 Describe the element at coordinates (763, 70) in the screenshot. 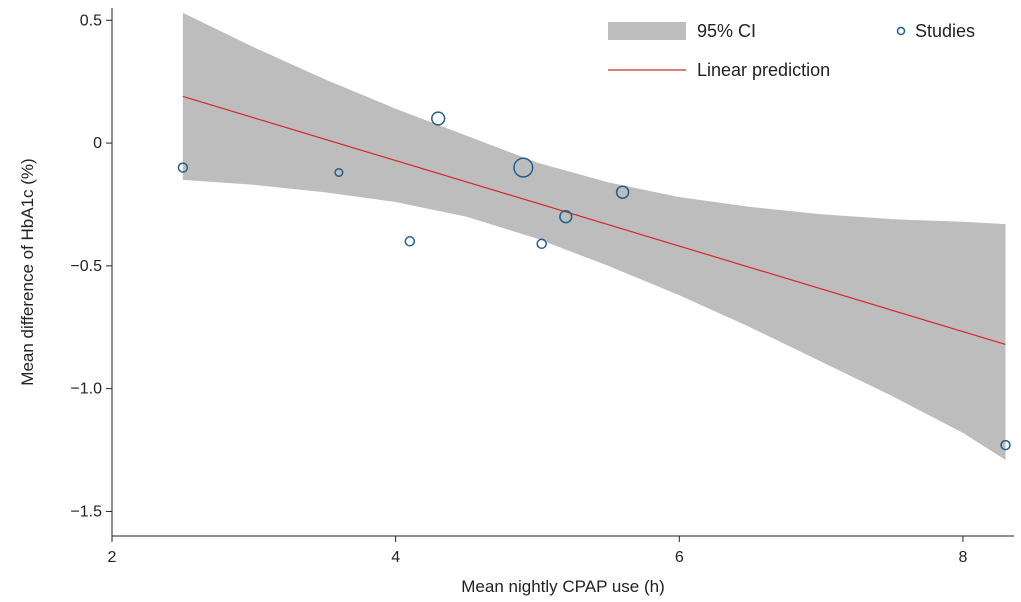

I see `legend-line-label: Linear prediction` at that location.